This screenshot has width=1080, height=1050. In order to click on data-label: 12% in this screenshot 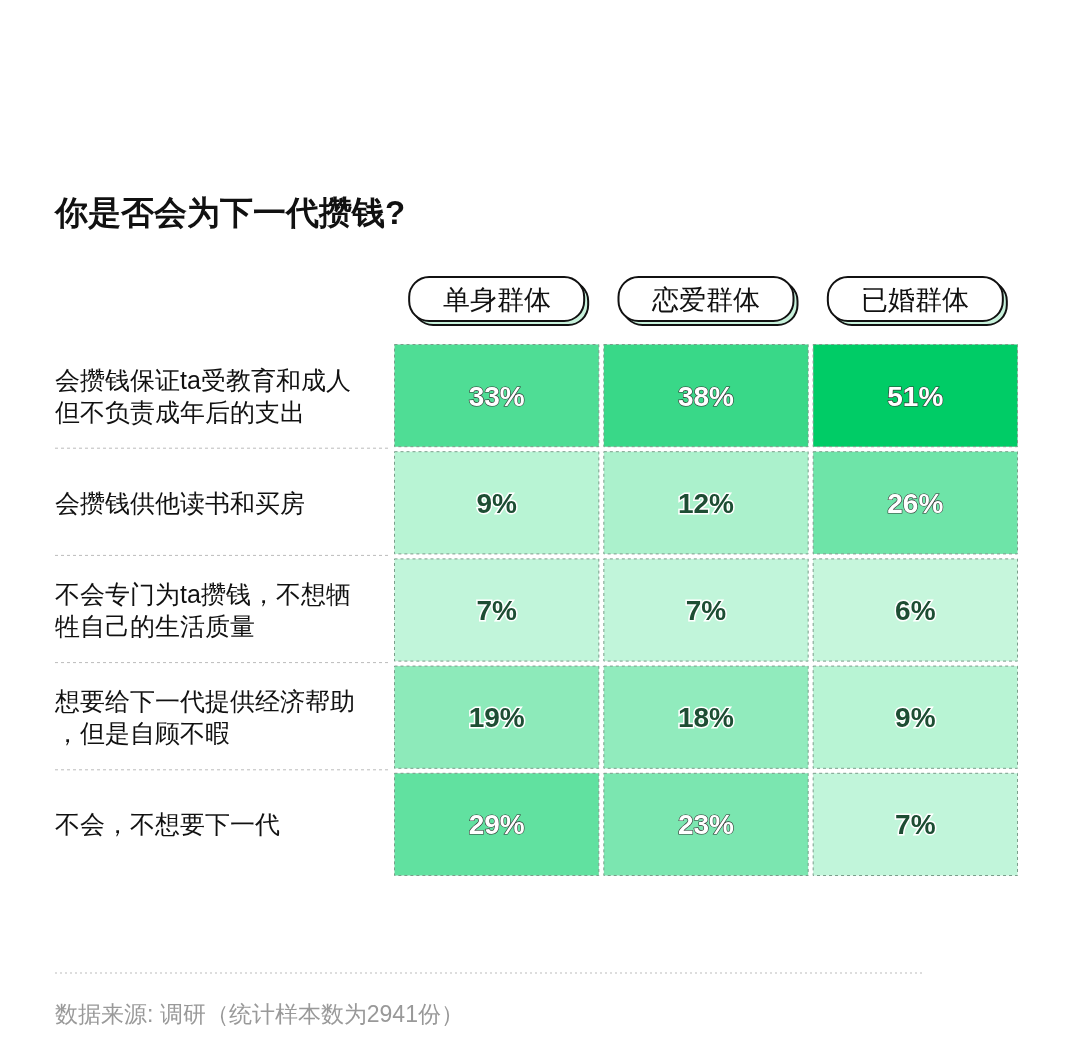, I will do `click(706, 503)`.